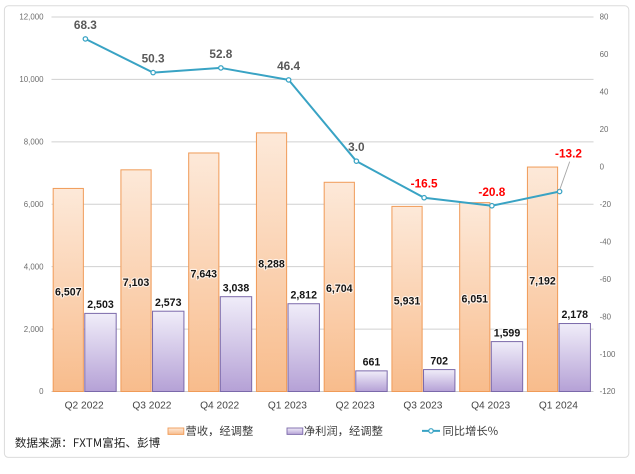  Describe the element at coordinates (407, 301) in the screenshot. I see `svg-text: 5,931` at that location.